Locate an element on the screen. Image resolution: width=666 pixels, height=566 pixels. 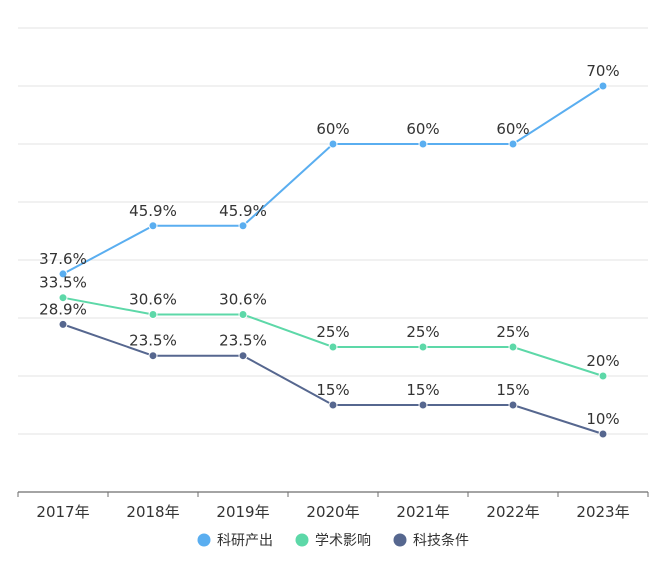
legend-label: 学术影响 is located at coordinates (343, 541).